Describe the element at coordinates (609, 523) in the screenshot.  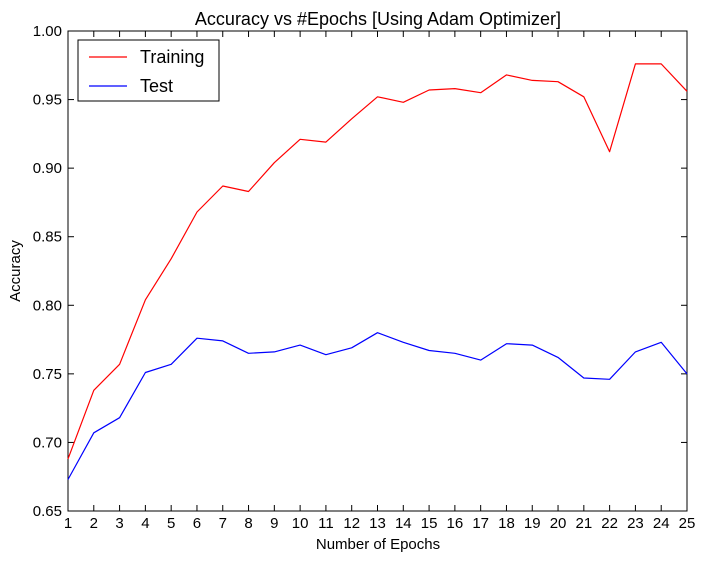
I see `x-tick-label: 22` at that location.